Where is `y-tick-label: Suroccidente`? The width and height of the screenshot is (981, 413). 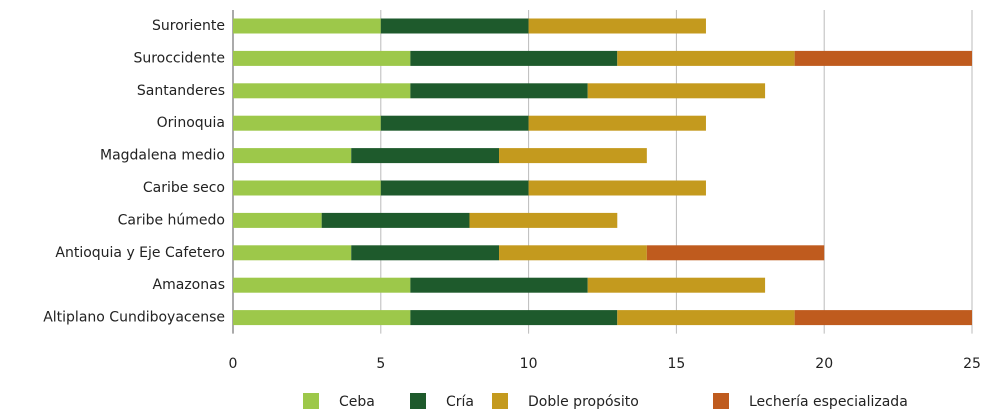
y-tick-label: Suroccidente is located at coordinates (179, 58).